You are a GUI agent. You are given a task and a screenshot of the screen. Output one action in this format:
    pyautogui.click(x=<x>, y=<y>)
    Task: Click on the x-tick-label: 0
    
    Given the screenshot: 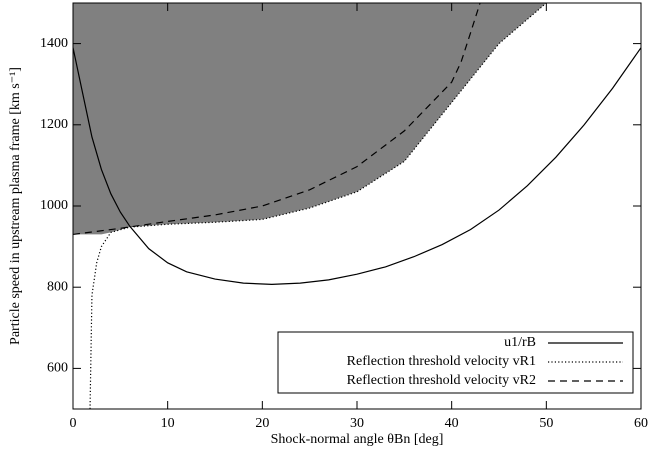 What is the action you would take?
    pyautogui.click(x=73, y=423)
    